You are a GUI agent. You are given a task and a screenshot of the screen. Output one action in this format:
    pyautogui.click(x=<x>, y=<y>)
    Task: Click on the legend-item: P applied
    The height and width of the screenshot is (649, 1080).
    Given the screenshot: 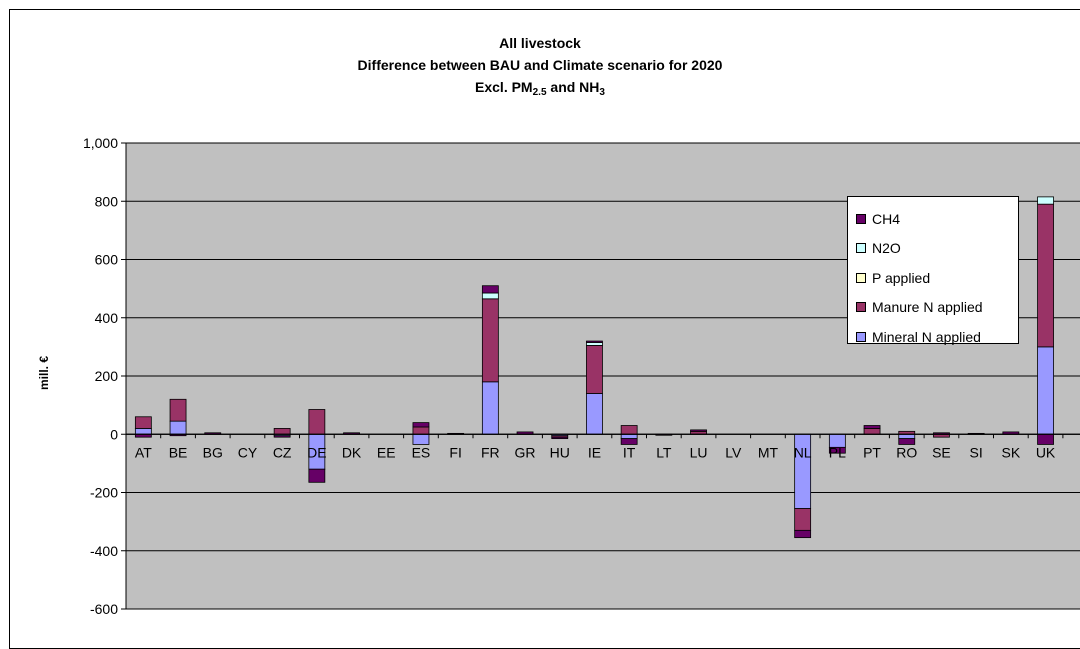 What is the action you would take?
    pyautogui.click(x=933, y=278)
    